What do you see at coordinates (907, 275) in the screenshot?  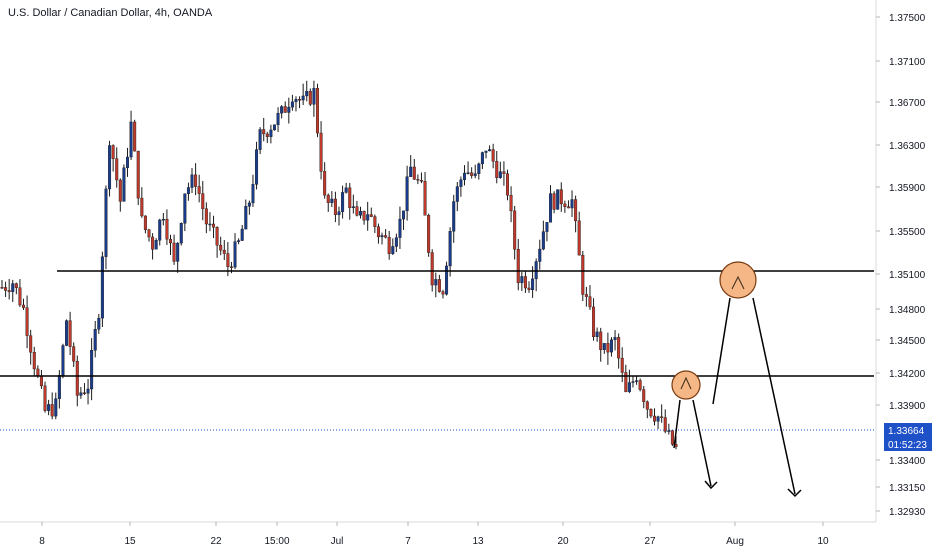 I see `price-tick-label: 1.35100` at bounding box center [907, 275].